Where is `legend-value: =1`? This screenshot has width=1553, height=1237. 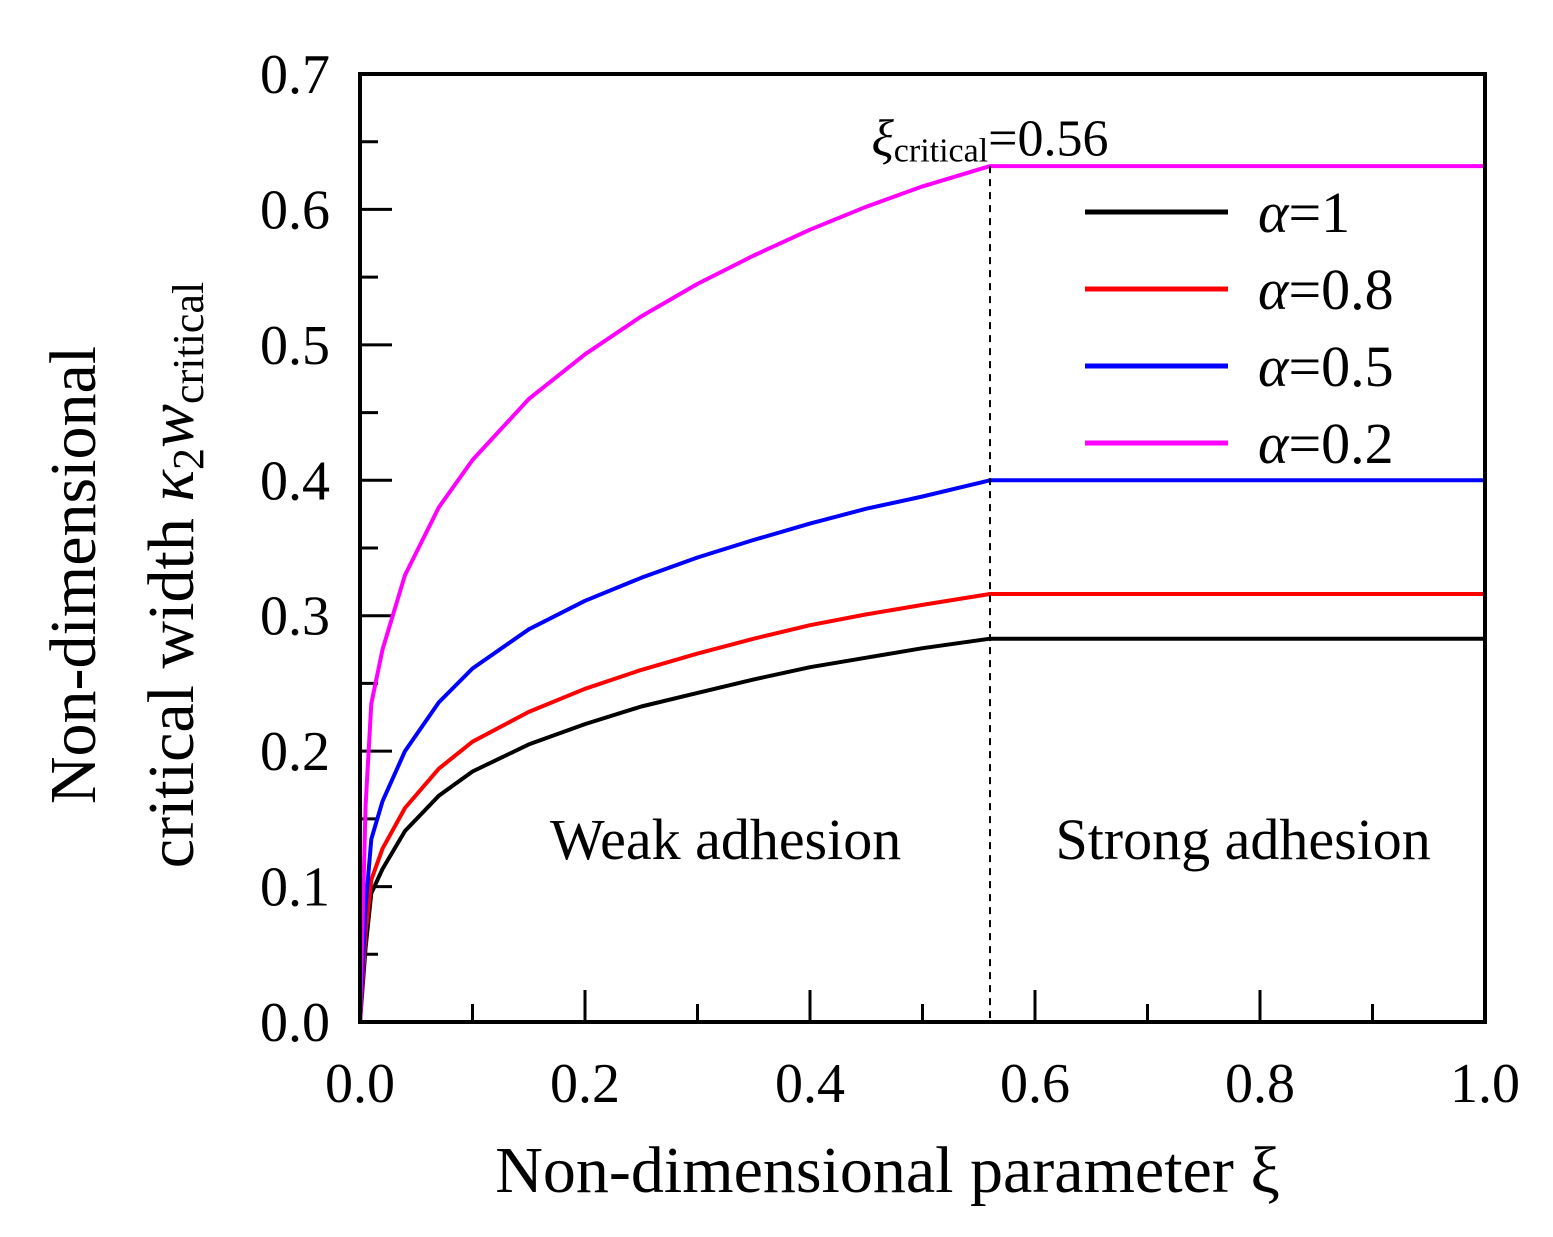
legend-value: =1 is located at coordinates (1319, 212).